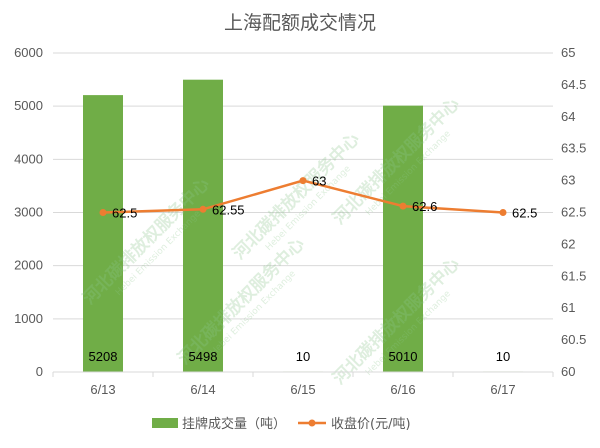  I want to click on legend-label-volume: 挂牌成交量（吨）, so click(234, 424).